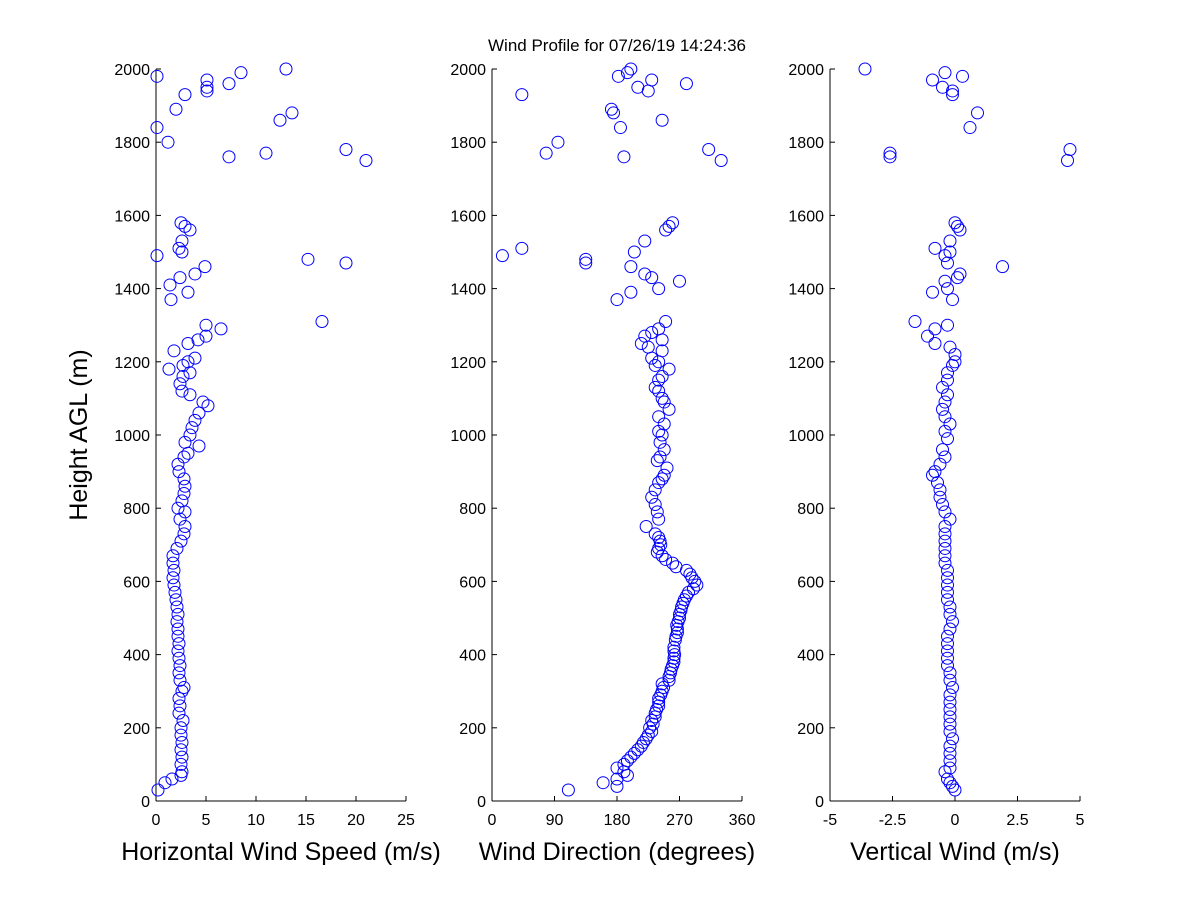  I want to click on figure-y-axis-label: Height AGL (m), so click(79, 434).